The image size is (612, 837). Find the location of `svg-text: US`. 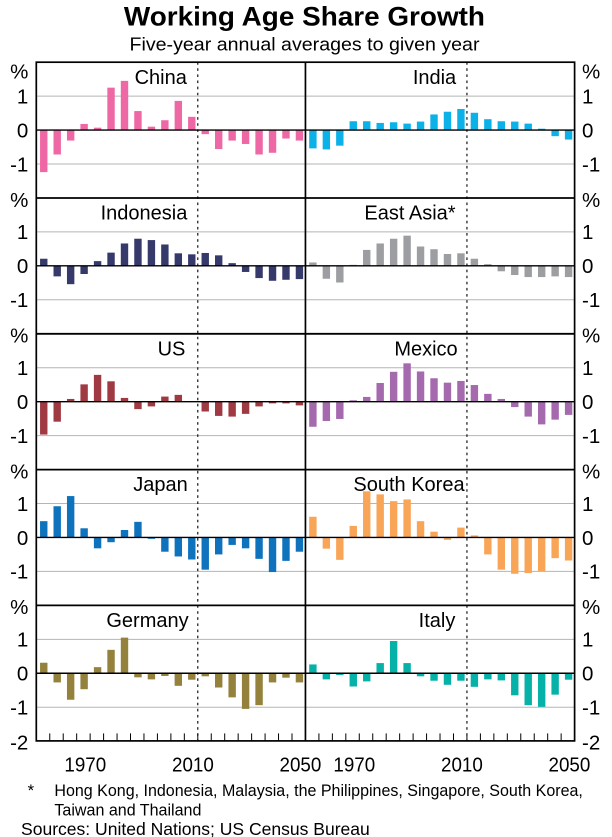

svg-text: US is located at coordinates (172, 349).